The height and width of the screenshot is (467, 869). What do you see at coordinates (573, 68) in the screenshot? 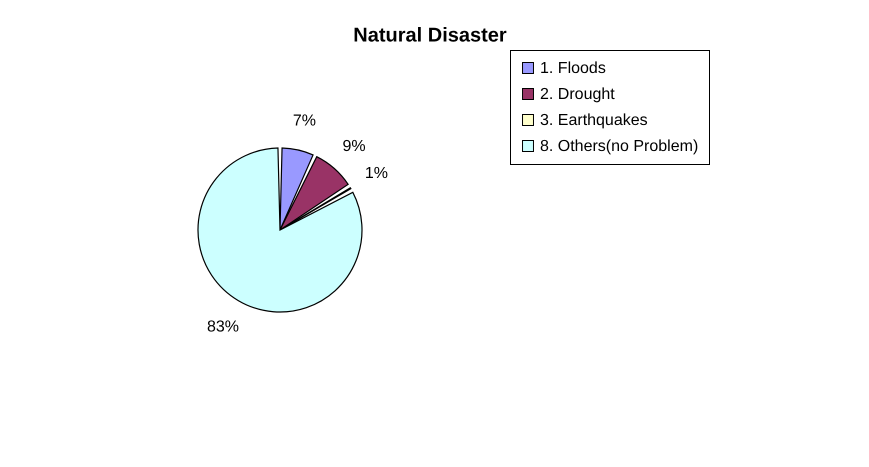
I see `legend-label: 1. Floods` at bounding box center [573, 68].